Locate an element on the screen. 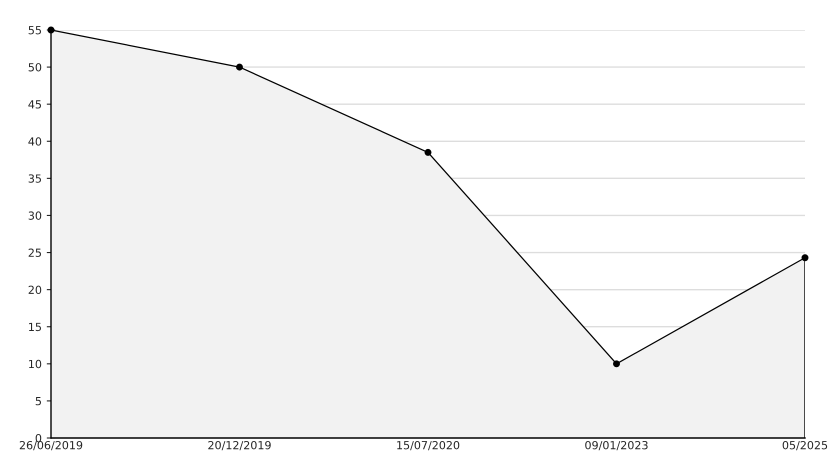 The width and height of the screenshot is (834, 468). x-tick-label: 05/2025 is located at coordinates (805, 445).